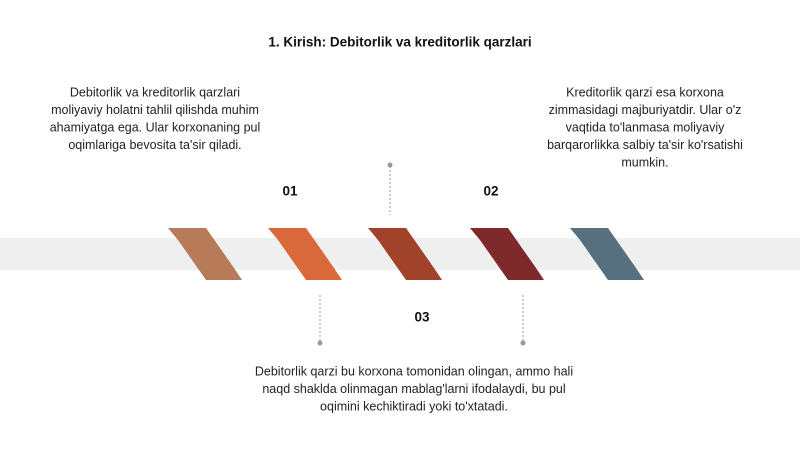 The image size is (800, 450). Describe the element at coordinates (422, 317) in the screenshot. I see `step-number: 03` at that location.